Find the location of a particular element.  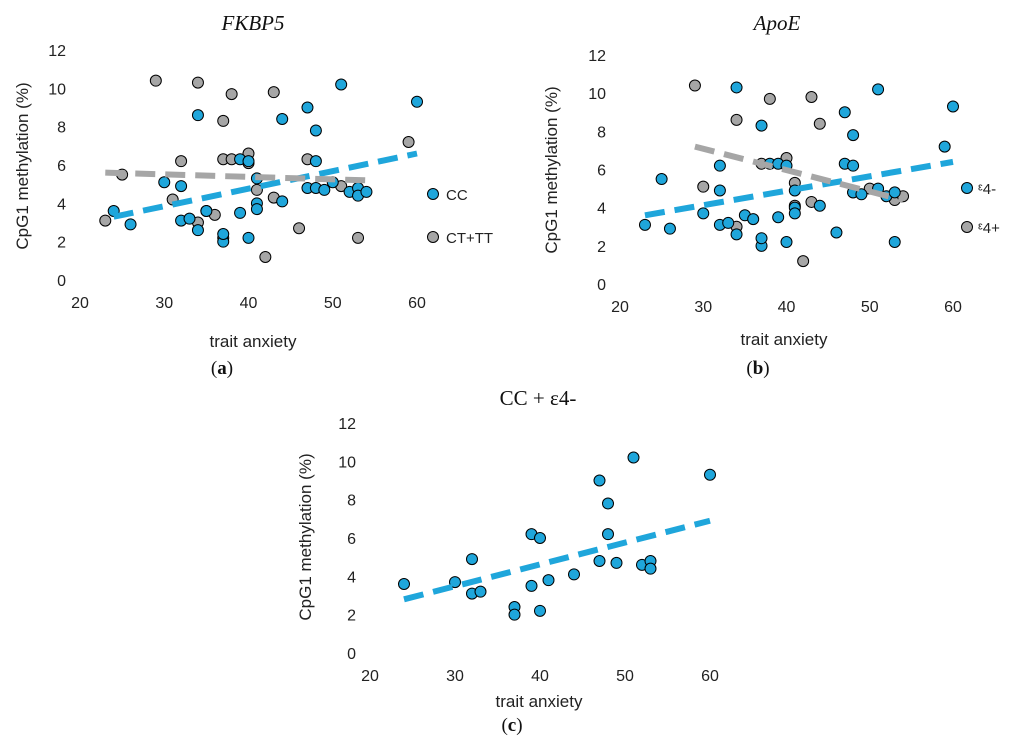

y-tick-label: 8 is located at coordinates (61, 128).